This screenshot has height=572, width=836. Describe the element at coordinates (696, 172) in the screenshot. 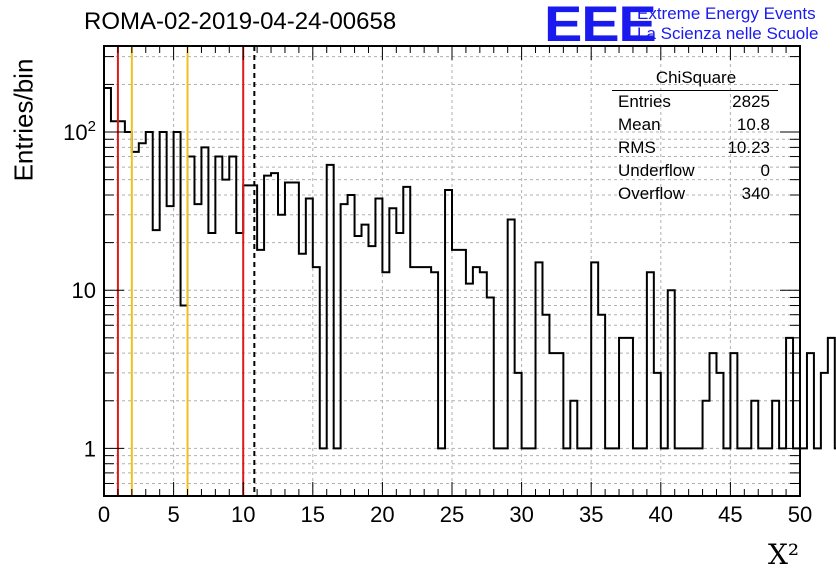

I see `stats-row-underflow: Underflow 0` at that location.